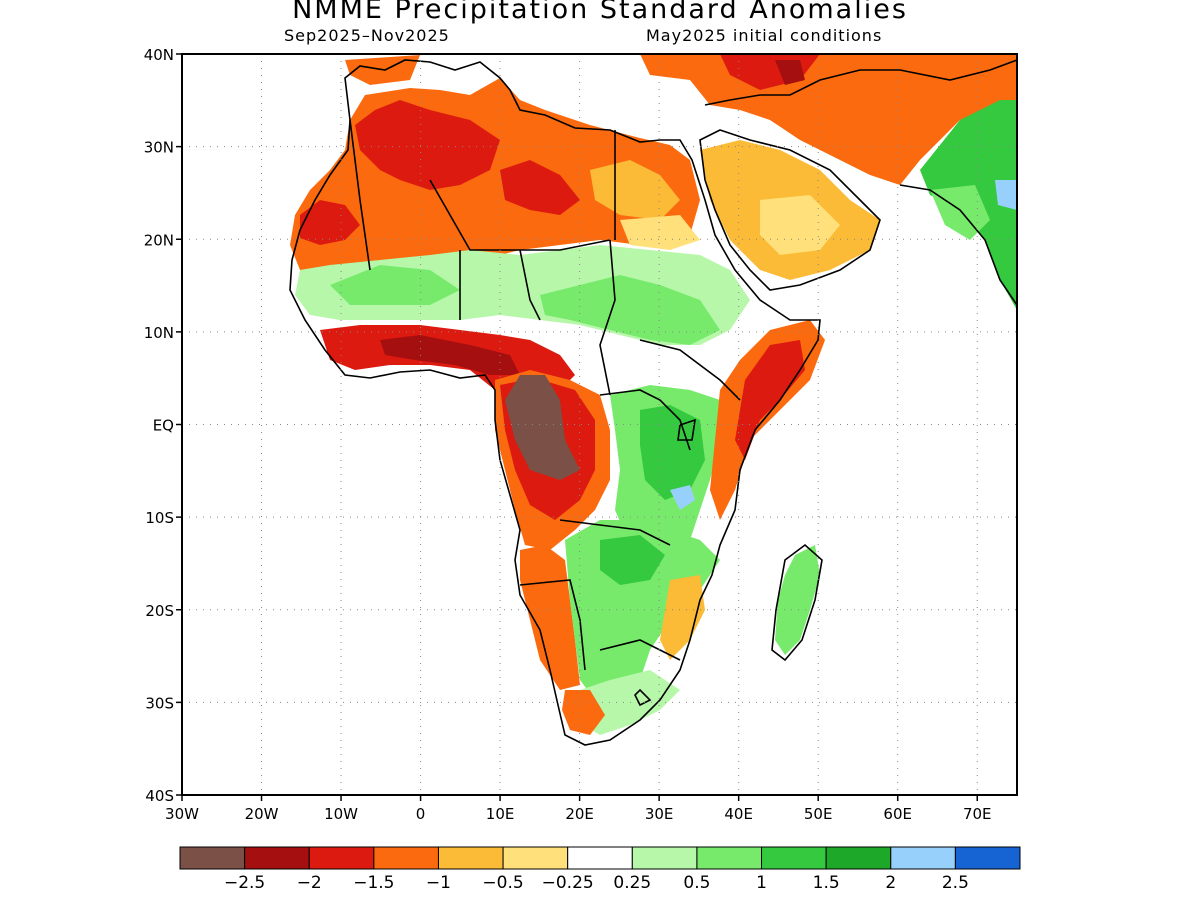  I want to click on colorbar-label: −0.5, so click(502, 883).